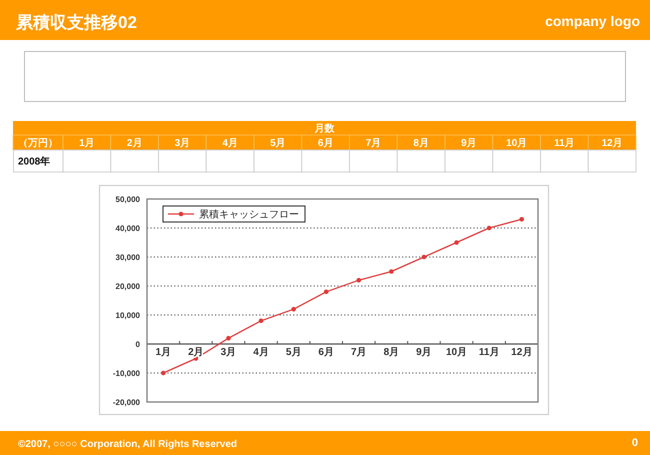 This screenshot has width=650, height=455. I want to click on y-tick-label: 2008年, so click(34, 162).